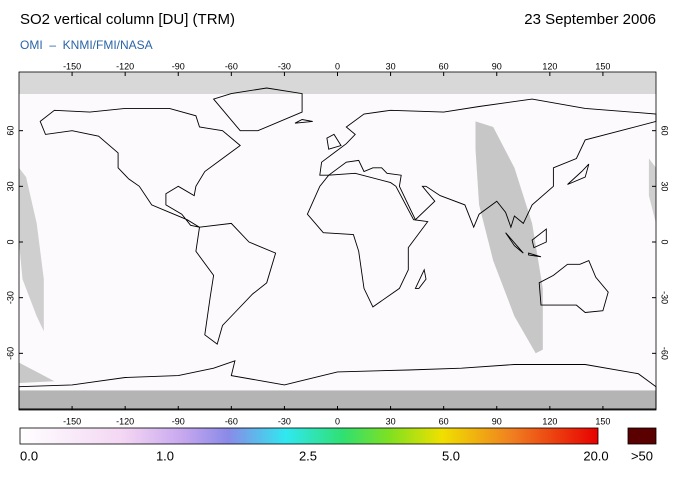  I want to click on colorbar-label: 0.0, so click(29, 455).